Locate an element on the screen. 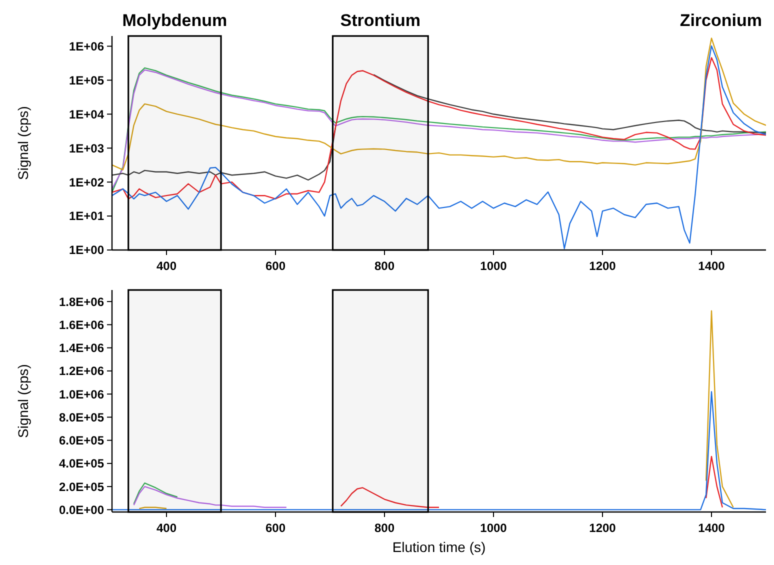 This screenshot has height=565, width=774. band-label: Molybdenum is located at coordinates (175, 20).